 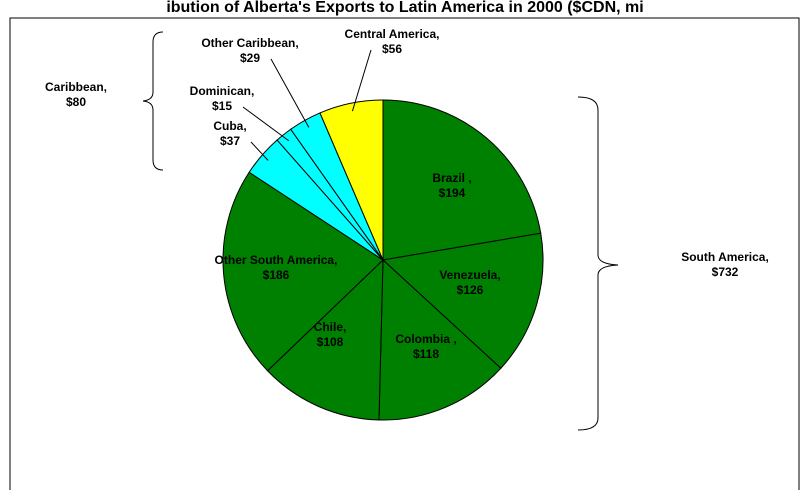 I want to click on slice-label: Central America,, so click(x=392, y=34).